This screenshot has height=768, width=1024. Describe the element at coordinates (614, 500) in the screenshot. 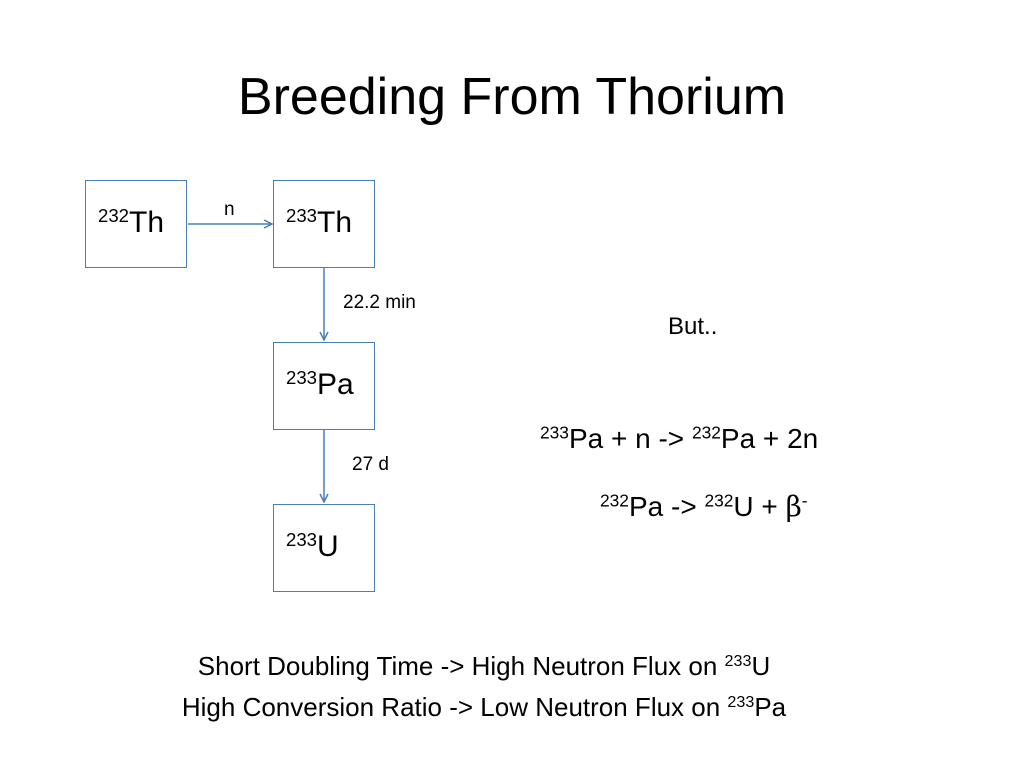

I see `eq2-mass-a: 232` at that location.